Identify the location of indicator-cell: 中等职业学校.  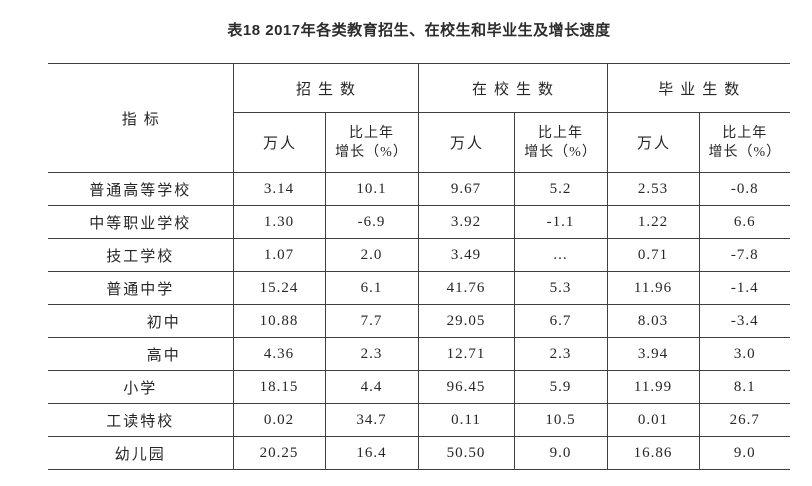
(141, 222).